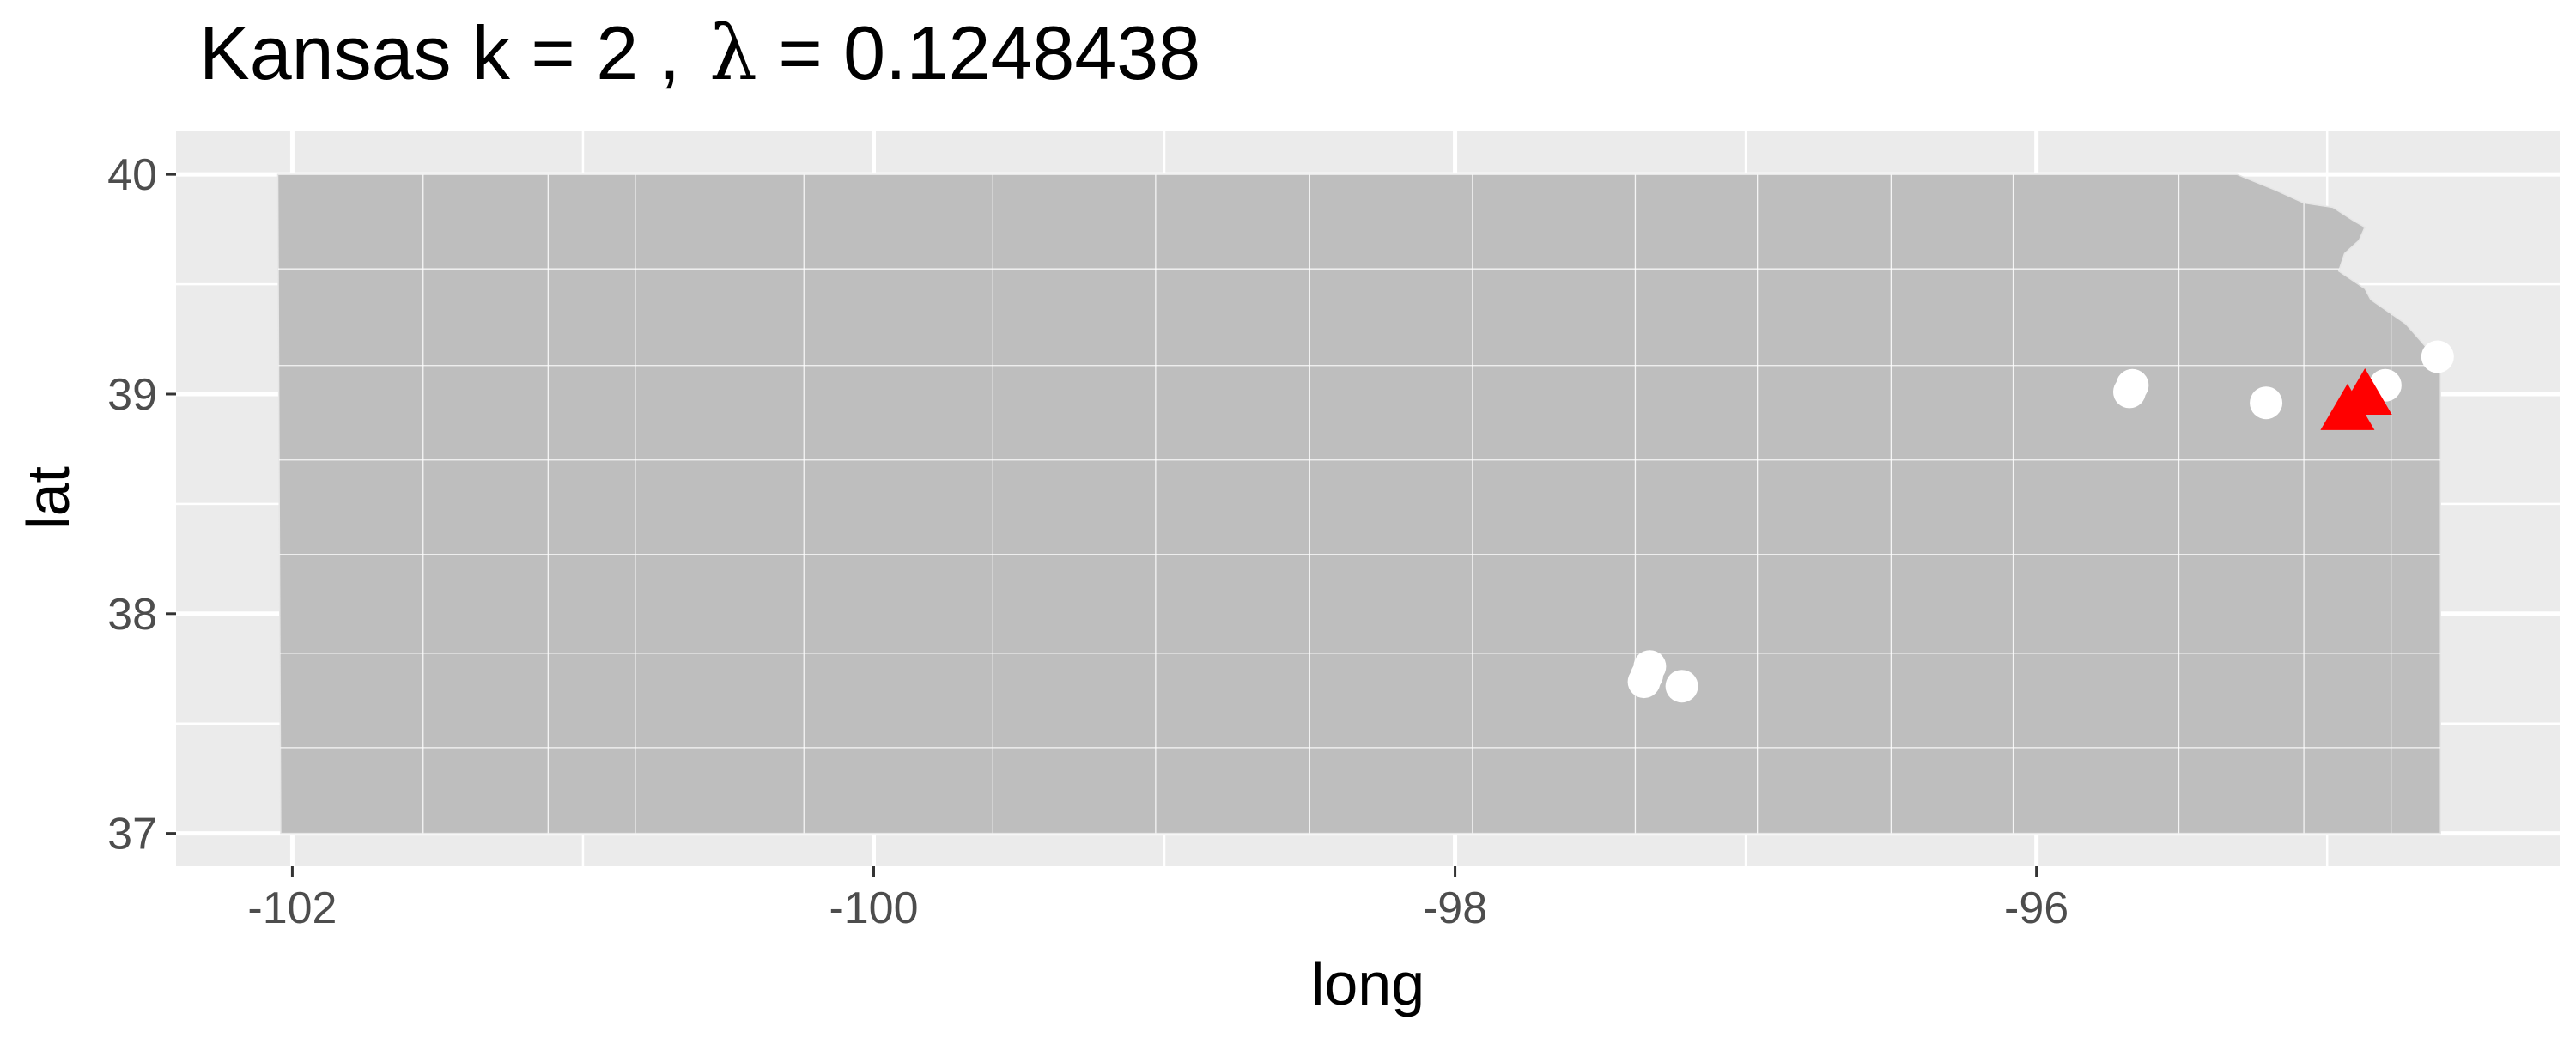 This screenshot has width=2576, height=1038. What do you see at coordinates (1455, 908) in the screenshot?
I see `x-tick-label: -98` at bounding box center [1455, 908].